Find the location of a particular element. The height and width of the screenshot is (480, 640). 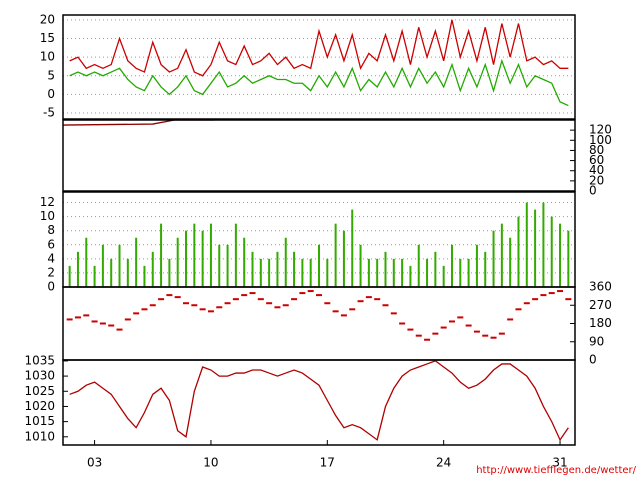

y-tick-label: -5 is located at coordinates (49, 113).